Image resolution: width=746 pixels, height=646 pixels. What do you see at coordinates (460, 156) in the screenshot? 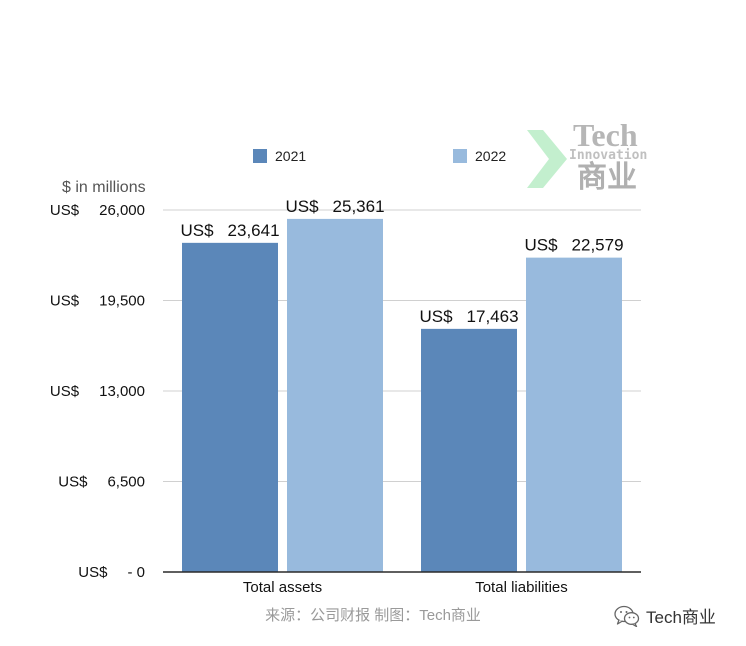
I see `legend-swatch-2022` at bounding box center [460, 156].